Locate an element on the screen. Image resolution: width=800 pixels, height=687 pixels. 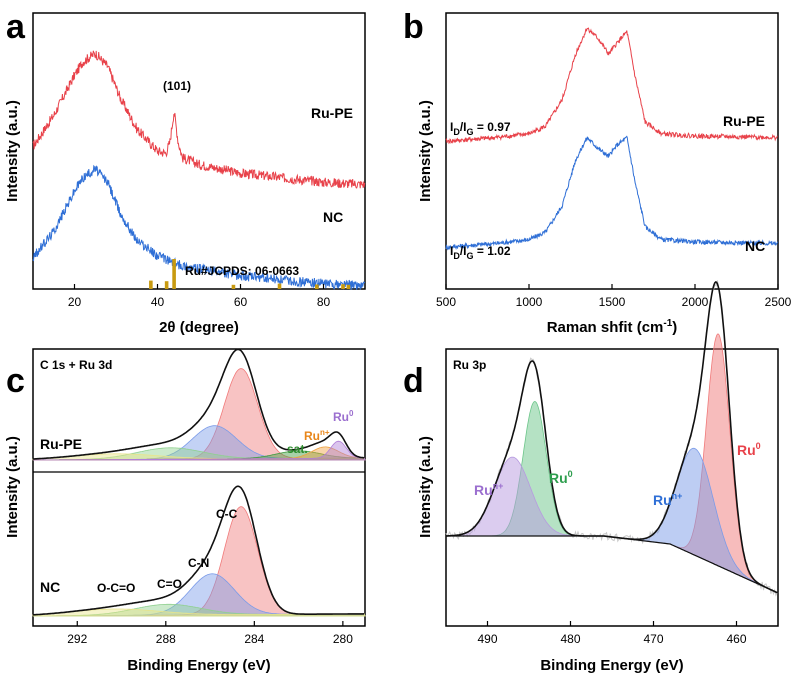
b-tick-label-1500: 1500 is located at coordinates (612, 302).